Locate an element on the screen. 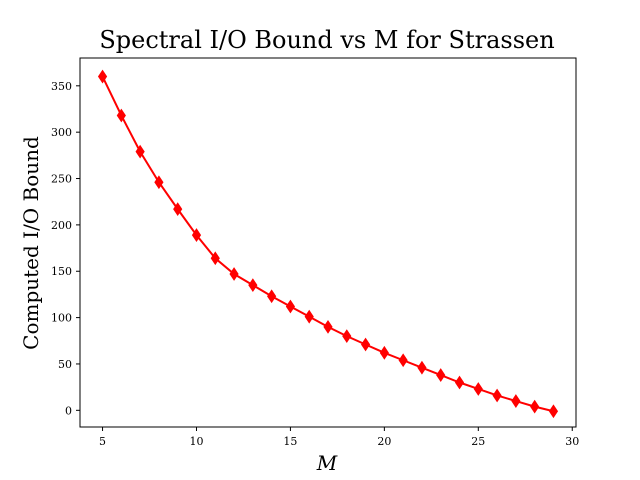 The image size is (640, 480). y-tick-label: 200 is located at coordinates (61, 225).